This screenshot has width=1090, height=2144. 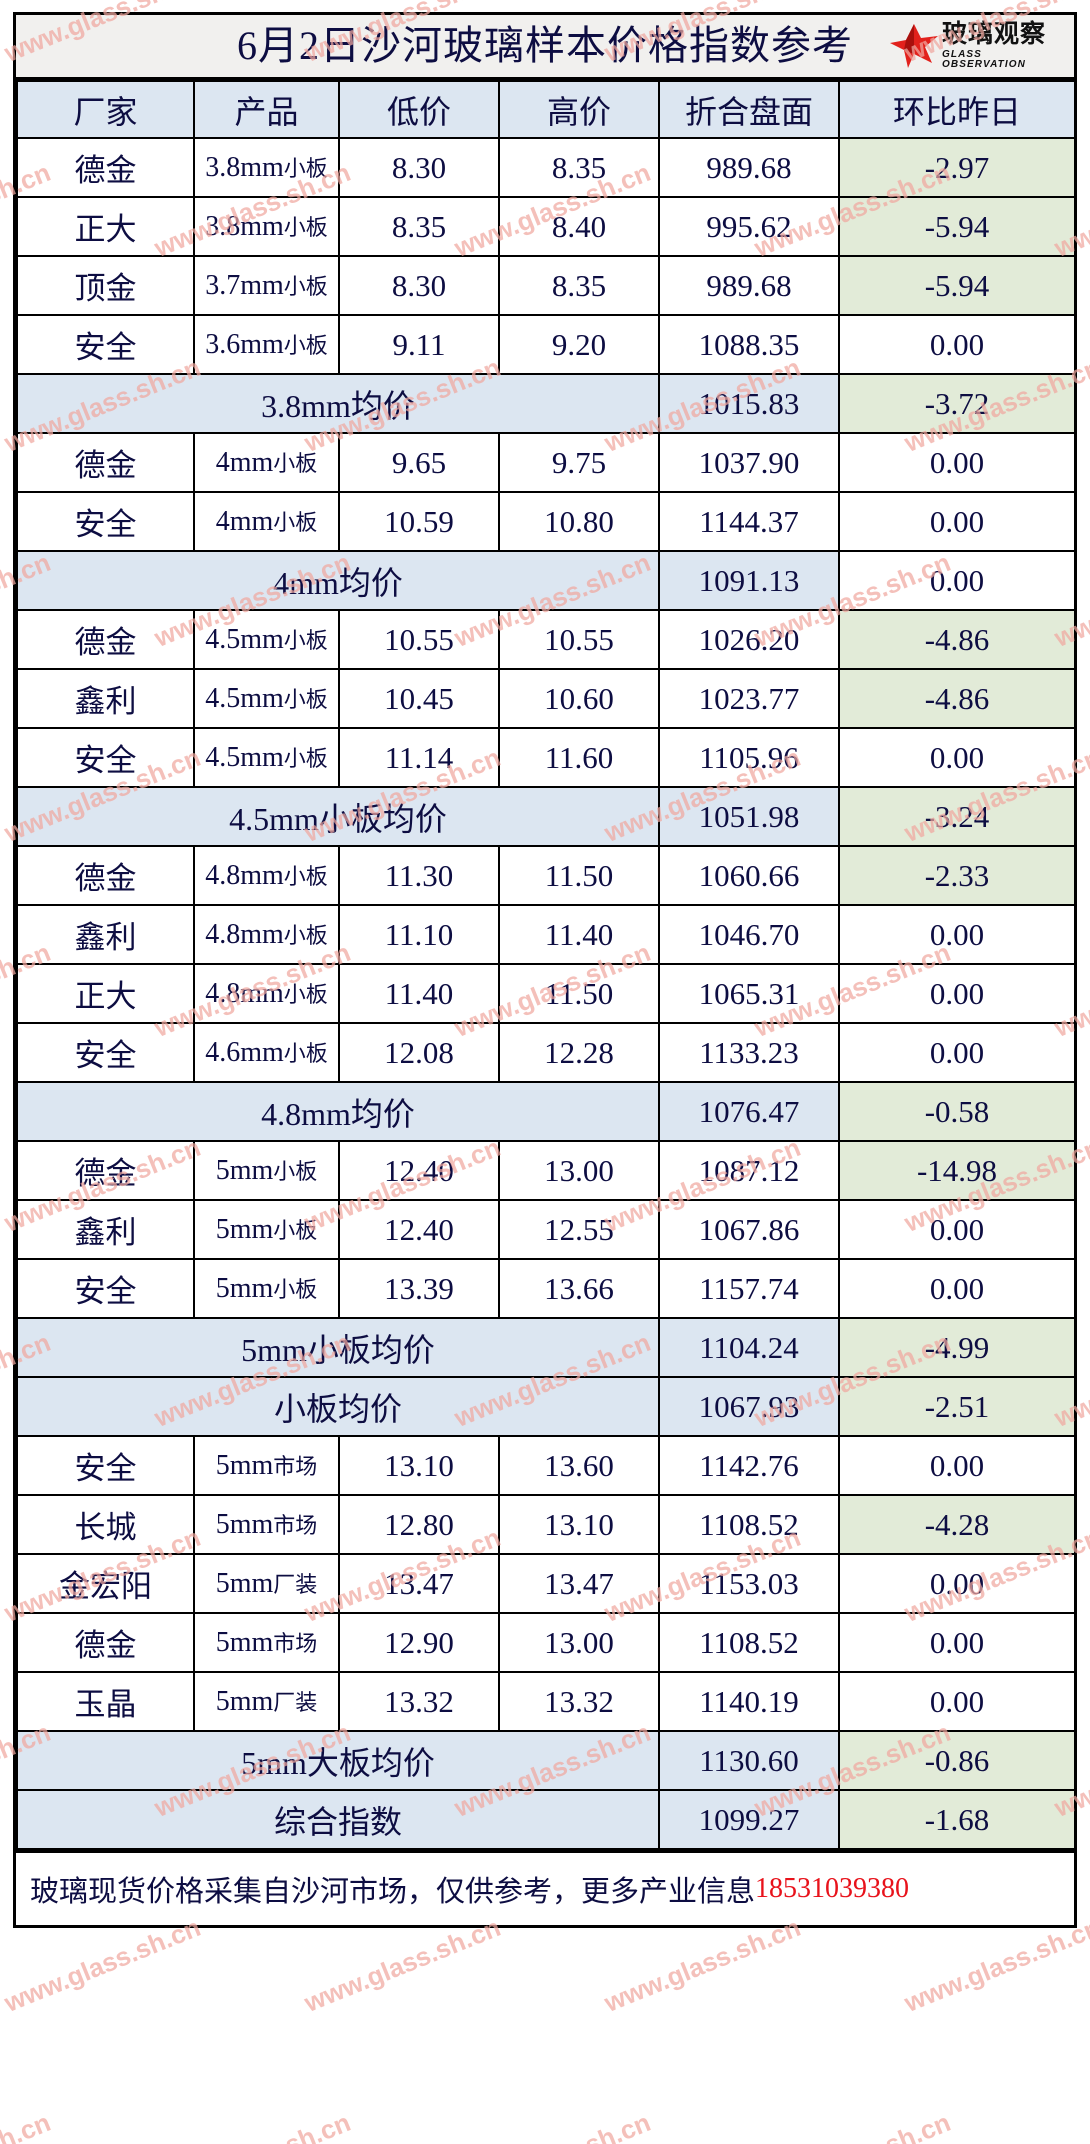 What do you see at coordinates (546, 1288) in the screenshot?
I see `table-row: 安全 5mm小板 13.39 13.66 1157.74 0.00` at bounding box center [546, 1288].